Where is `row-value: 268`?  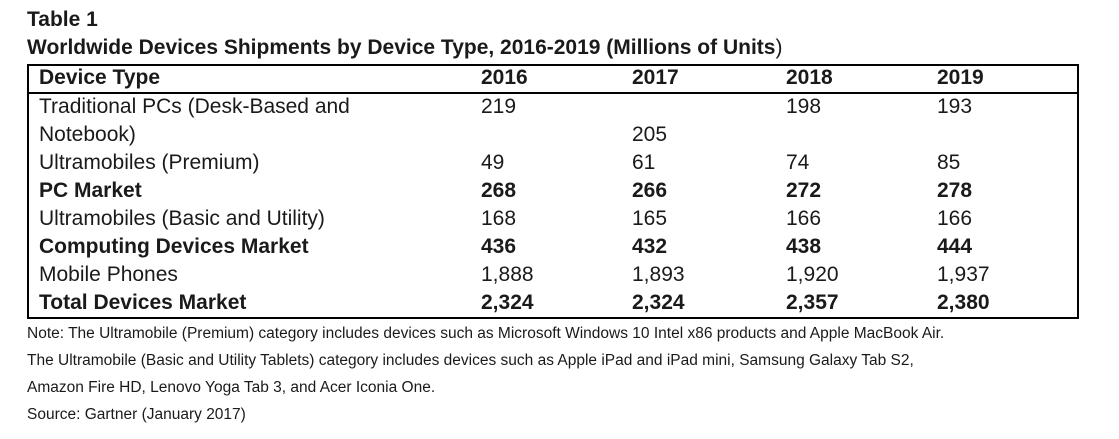
row-value: 268 is located at coordinates (499, 190).